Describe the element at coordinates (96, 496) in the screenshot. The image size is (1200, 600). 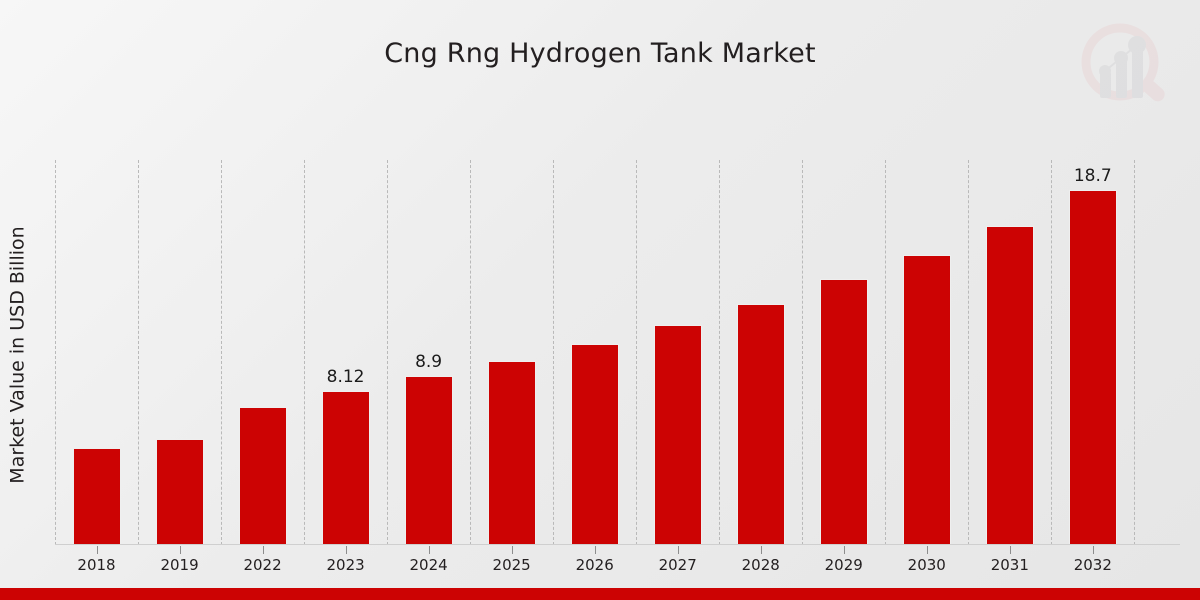
I see `bar-2018` at that location.